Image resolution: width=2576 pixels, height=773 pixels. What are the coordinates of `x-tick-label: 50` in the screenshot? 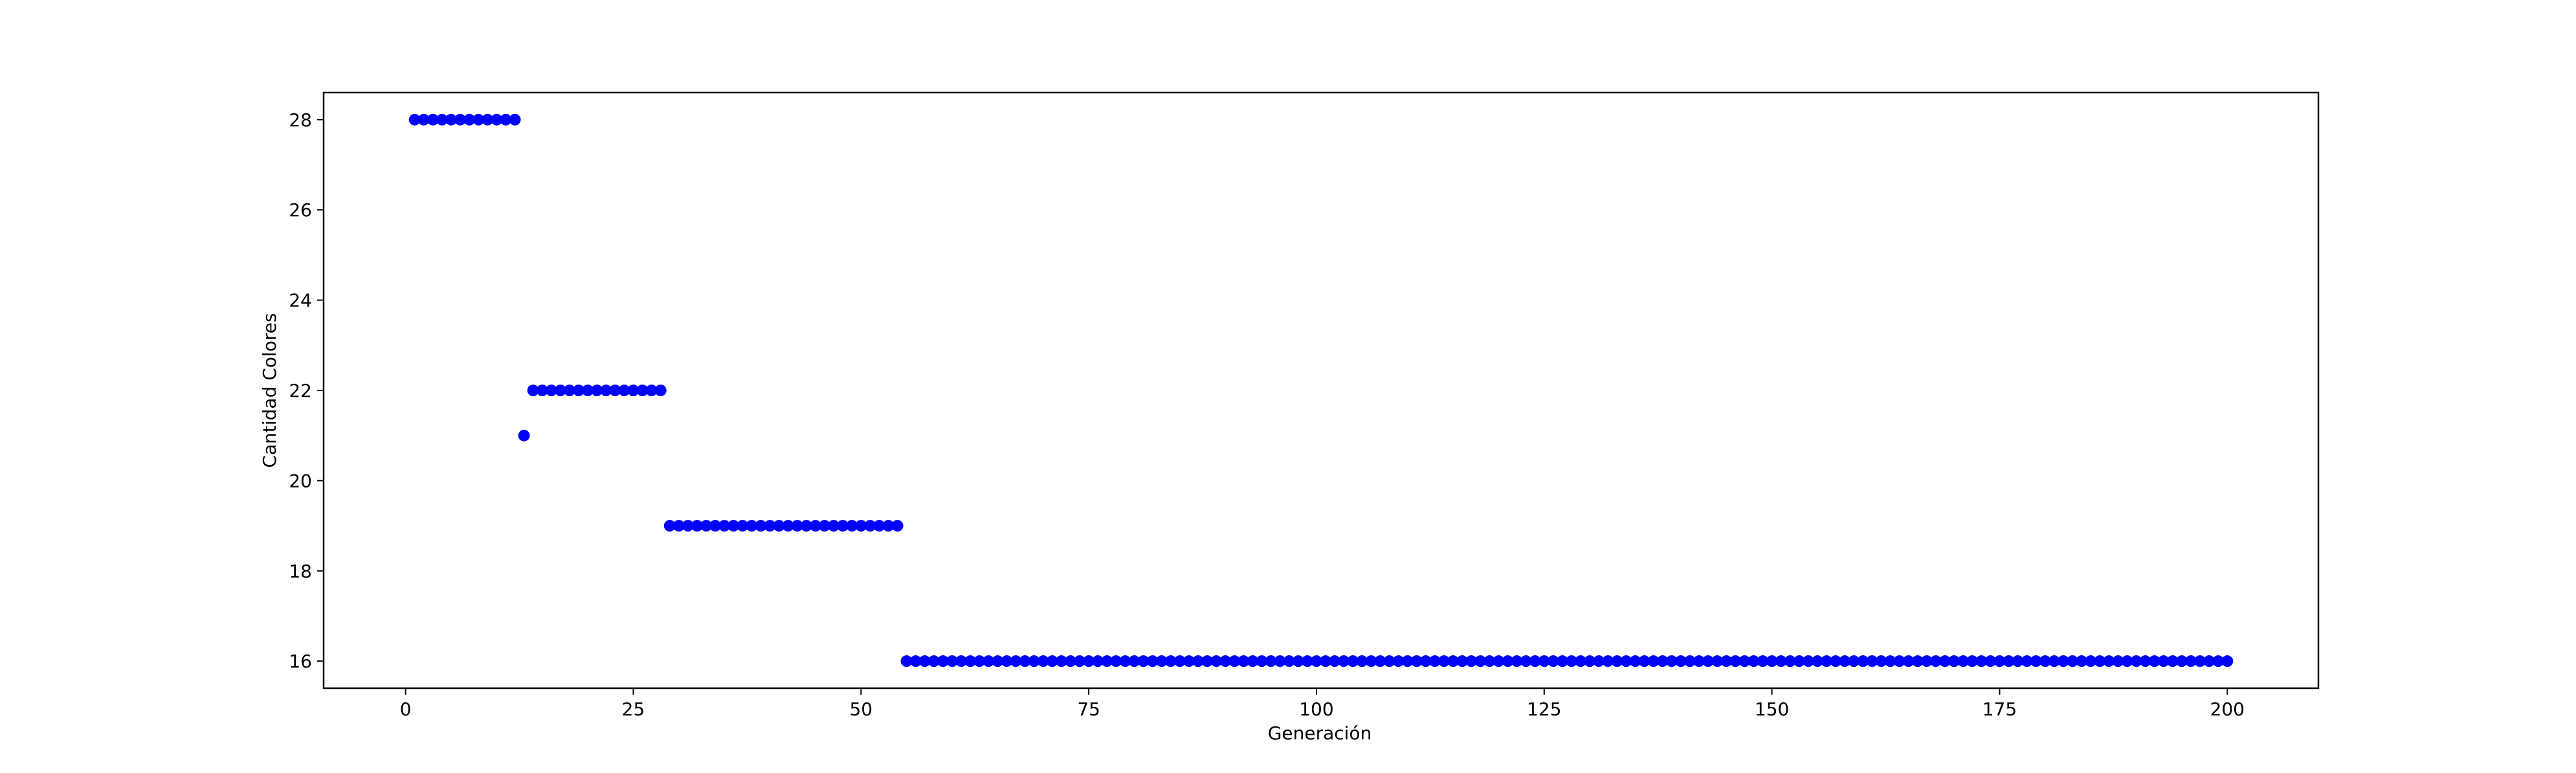 It's located at (860, 709).